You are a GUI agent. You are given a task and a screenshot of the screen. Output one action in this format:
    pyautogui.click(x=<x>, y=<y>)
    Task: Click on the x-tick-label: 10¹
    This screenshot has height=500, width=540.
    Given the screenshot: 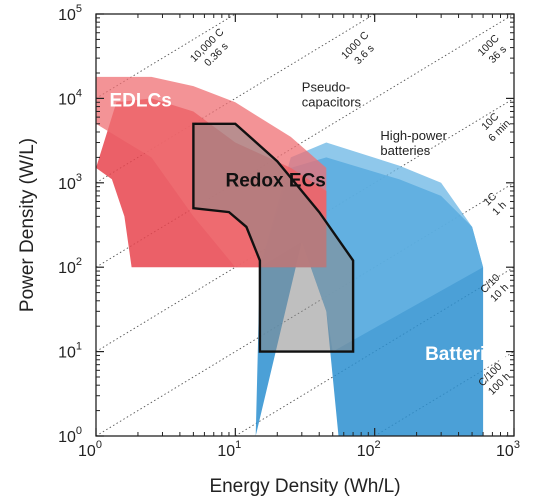 What is the action you would take?
    pyautogui.click(x=229, y=449)
    